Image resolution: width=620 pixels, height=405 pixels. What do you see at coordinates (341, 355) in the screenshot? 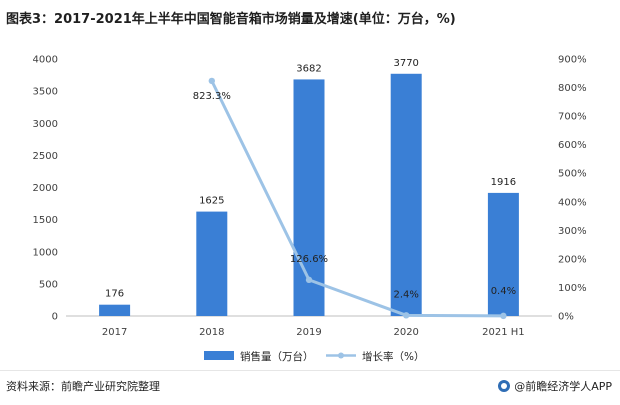
I see `legend-line-marker` at bounding box center [341, 355].